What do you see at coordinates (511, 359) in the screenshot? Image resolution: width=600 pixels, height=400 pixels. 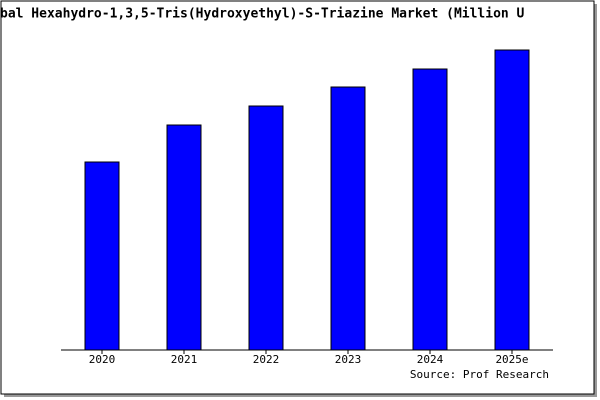 I see `x-tick-label: 2025e` at bounding box center [511, 359].